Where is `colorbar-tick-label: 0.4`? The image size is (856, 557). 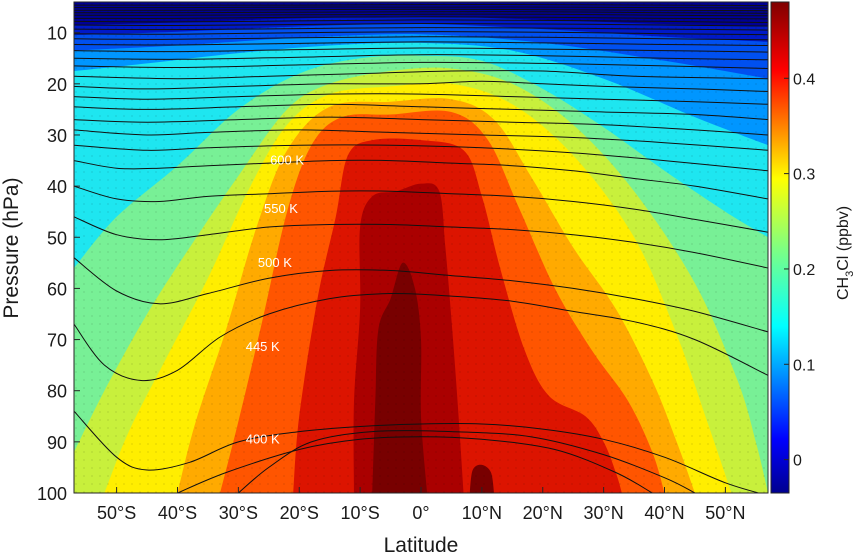 colorbar-tick-label: 0.4 is located at coordinates (804, 79).